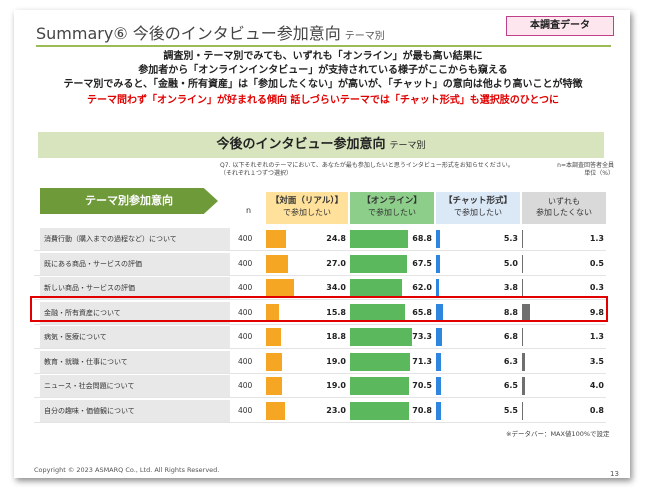  I want to click on value-label: 34.0, so click(336, 287).